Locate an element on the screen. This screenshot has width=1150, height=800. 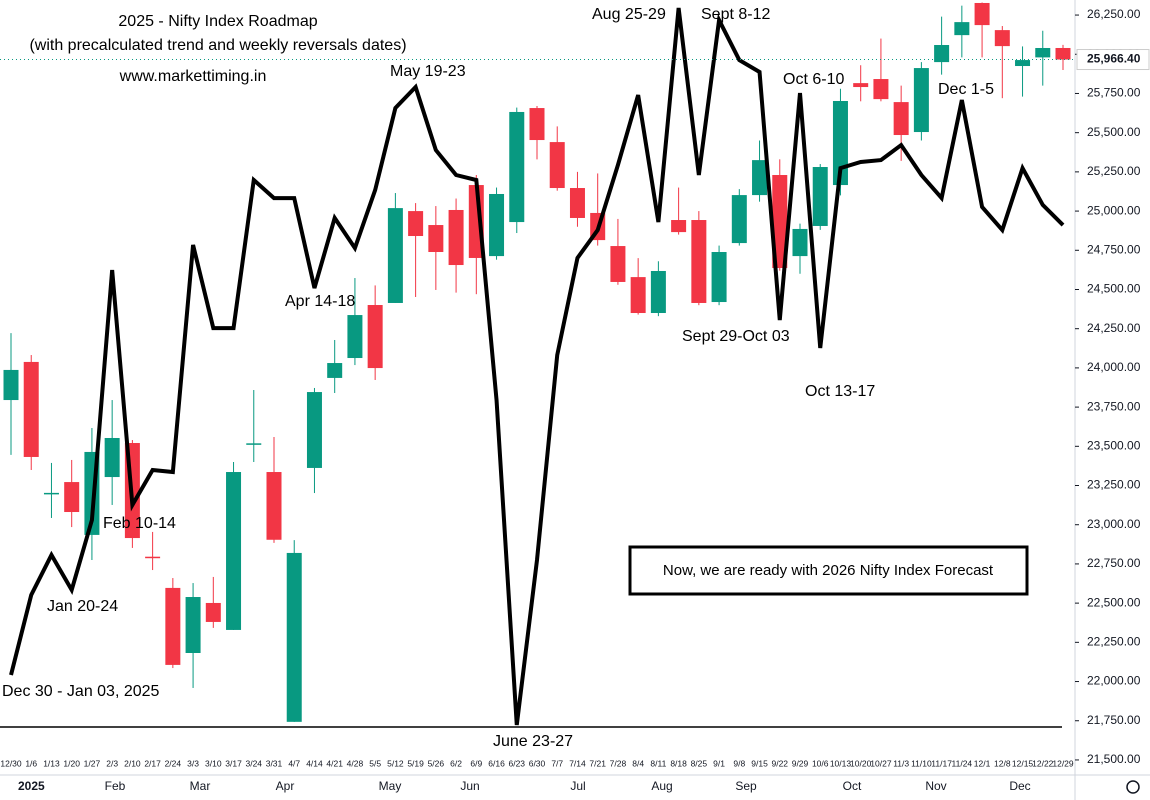
y-tick-label: 24,000.00 is located at coordinates (1114, 367).